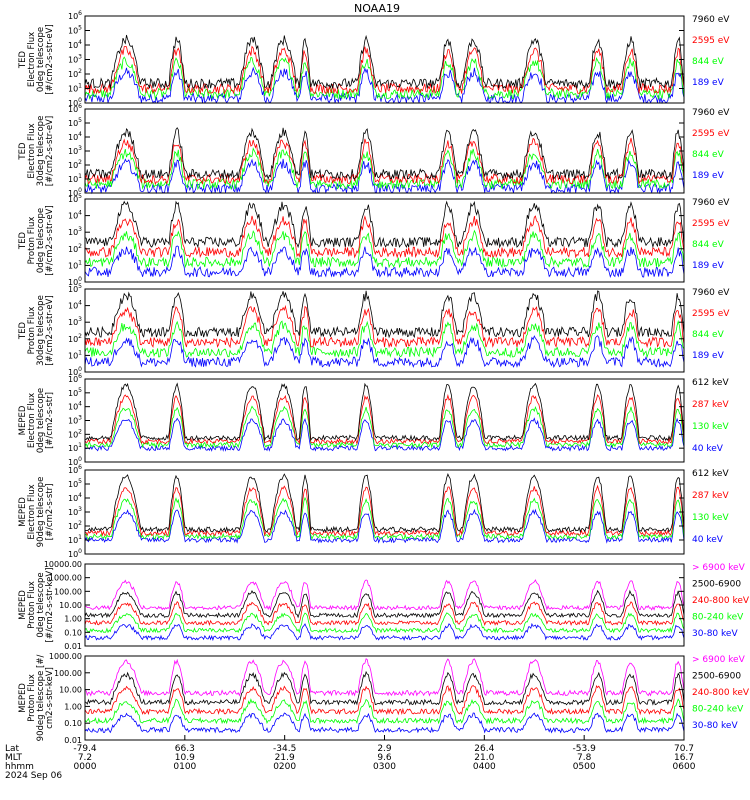 This screenshot has height=800, width=750. What do you see at coordinates (684, 749) in the screenshot?
I see `x-tick-lat: 70.7` at bounding box center [684, 749].